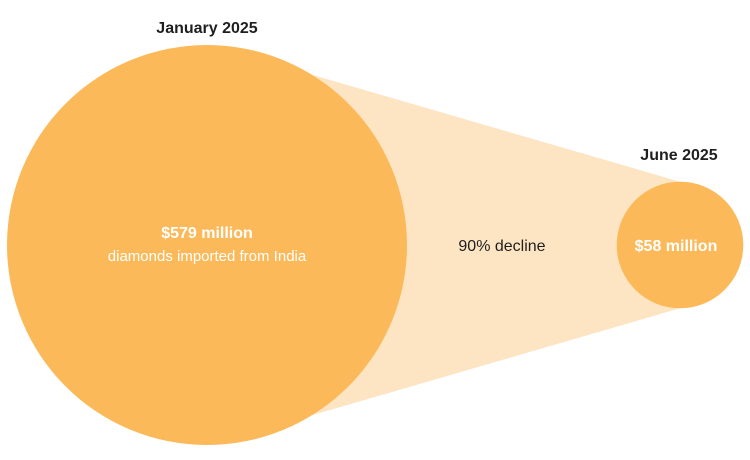  Describe the element at coordinates (207, 28) in the screenshot. I see `period-label-january-2025: January 2025` at that location.